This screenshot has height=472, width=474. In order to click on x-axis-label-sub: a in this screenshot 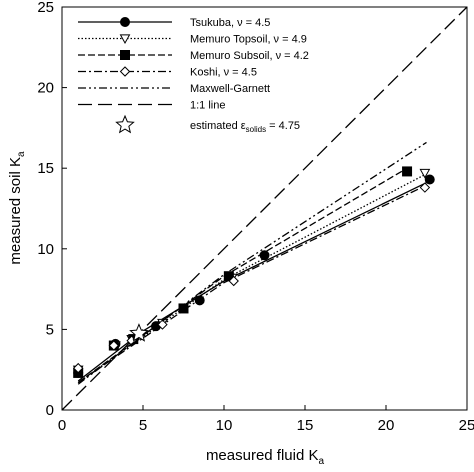, I will do `click(322, 461)`.